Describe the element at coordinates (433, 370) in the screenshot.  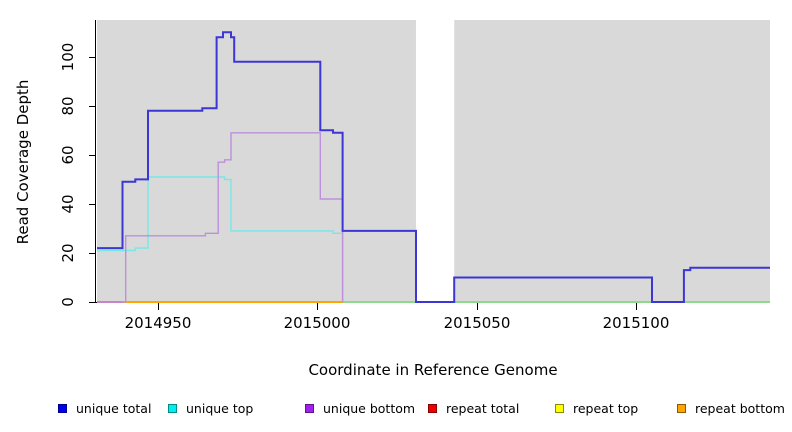
I see `x-axis-title: Coordinate in Reference Genome` at that location.